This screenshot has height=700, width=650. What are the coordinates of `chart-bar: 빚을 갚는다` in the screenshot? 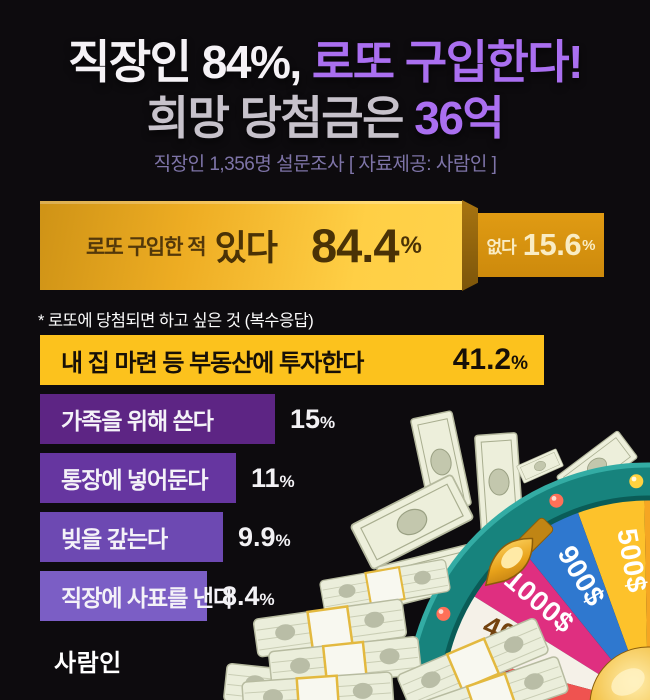 It's located at (131, 537).